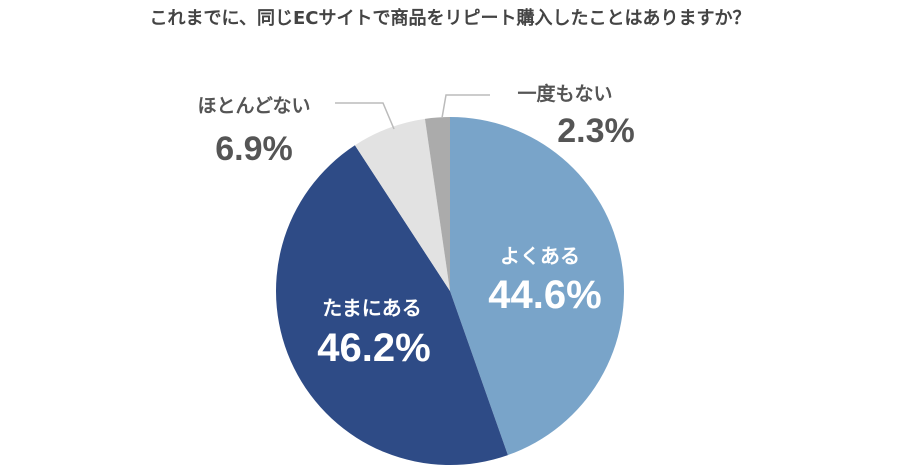  I want to click on label-ichidomonai: 一度もない, so click(564, 93).